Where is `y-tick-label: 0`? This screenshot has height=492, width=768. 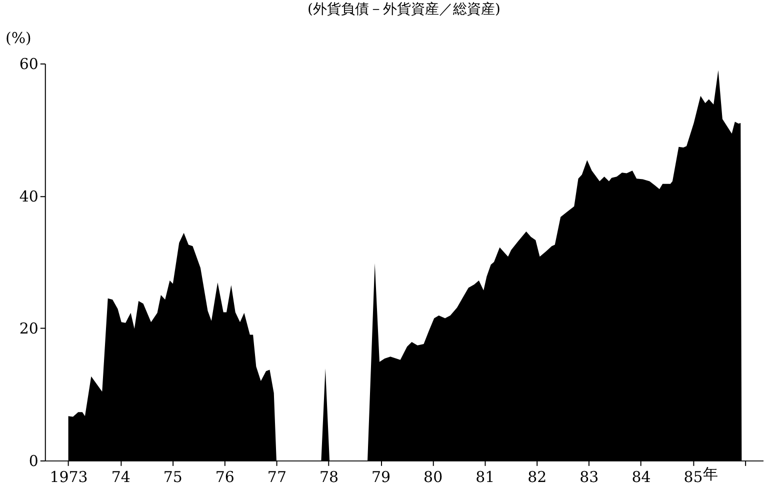
y-tick-label: 0 is located at coordinates (33, 461).